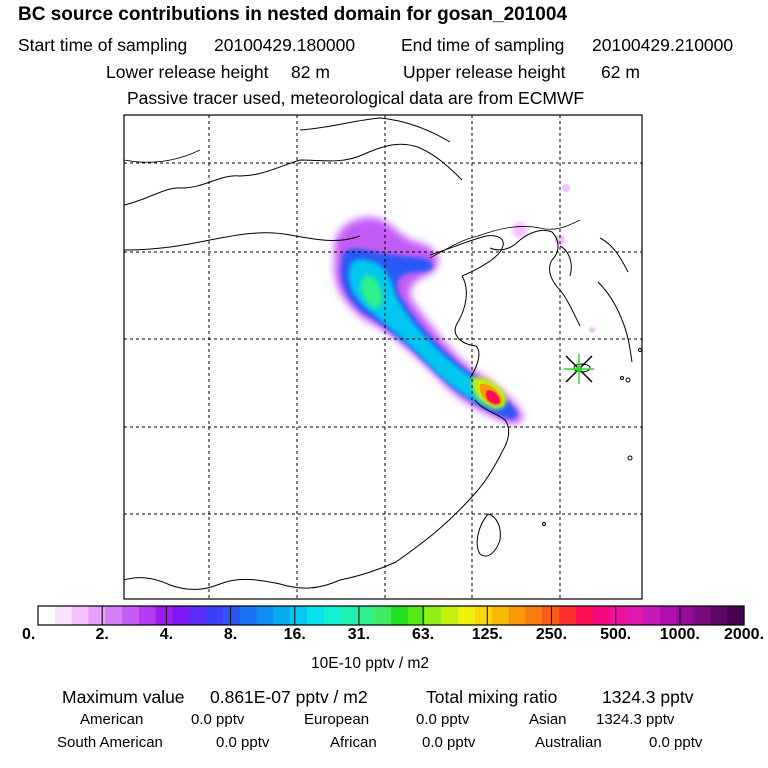 This screenshot has height=768, width=768. I want to click on receptor-star-icon, so click(579, 369).